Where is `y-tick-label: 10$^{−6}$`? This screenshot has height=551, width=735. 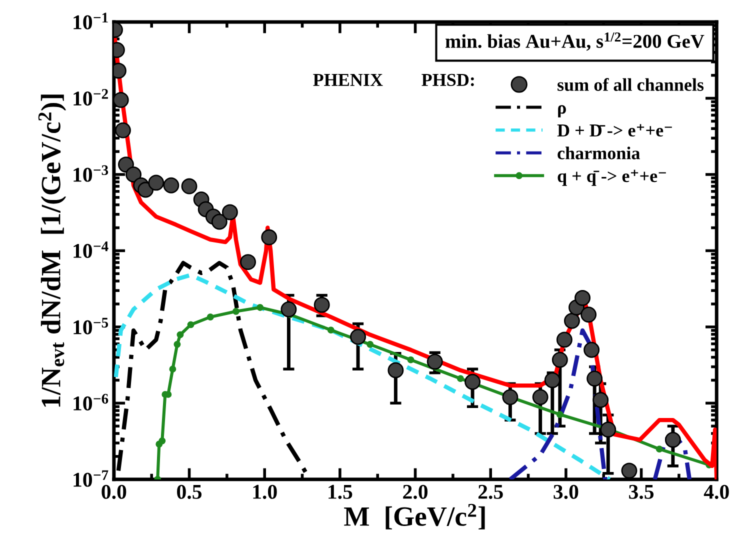 y-tick-label: 10$^{−6}$ is located at coordinates (91, 402).